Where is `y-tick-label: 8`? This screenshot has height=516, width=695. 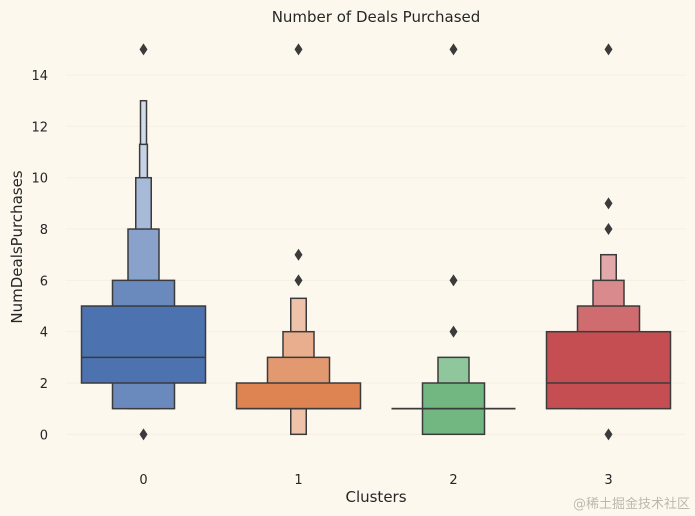 y-tick-label: 8 is located at coordinates (44, 230).